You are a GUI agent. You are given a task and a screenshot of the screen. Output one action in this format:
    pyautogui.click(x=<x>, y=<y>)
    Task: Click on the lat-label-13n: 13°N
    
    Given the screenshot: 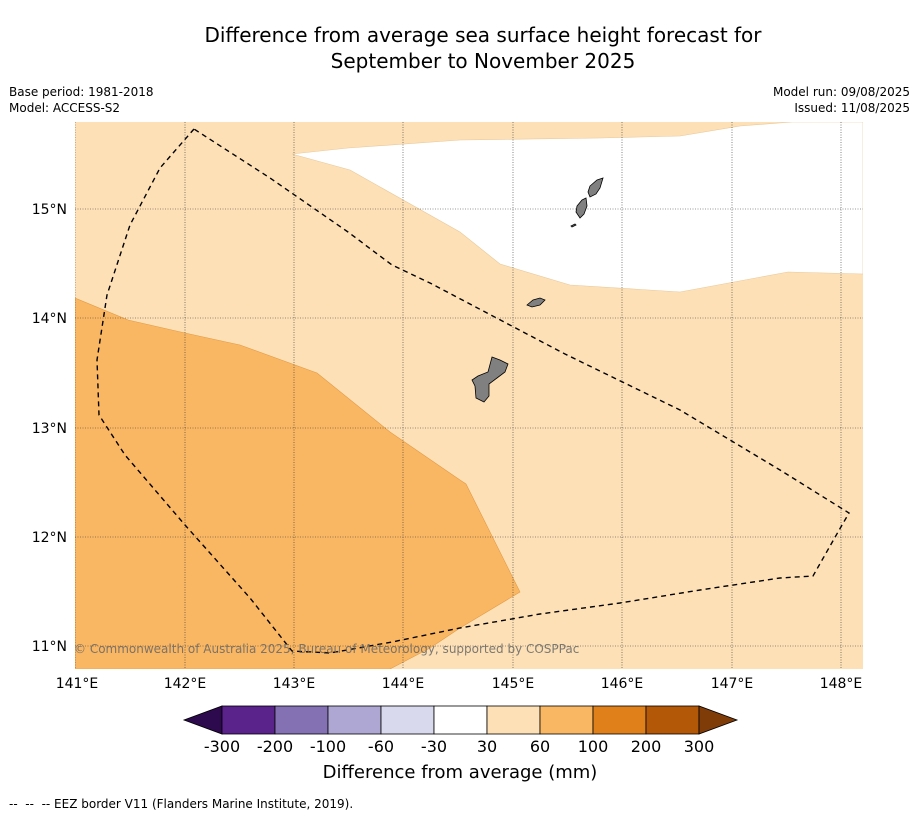 What is the action you would take?
    pyautogui.click(x=49, y=429)
    